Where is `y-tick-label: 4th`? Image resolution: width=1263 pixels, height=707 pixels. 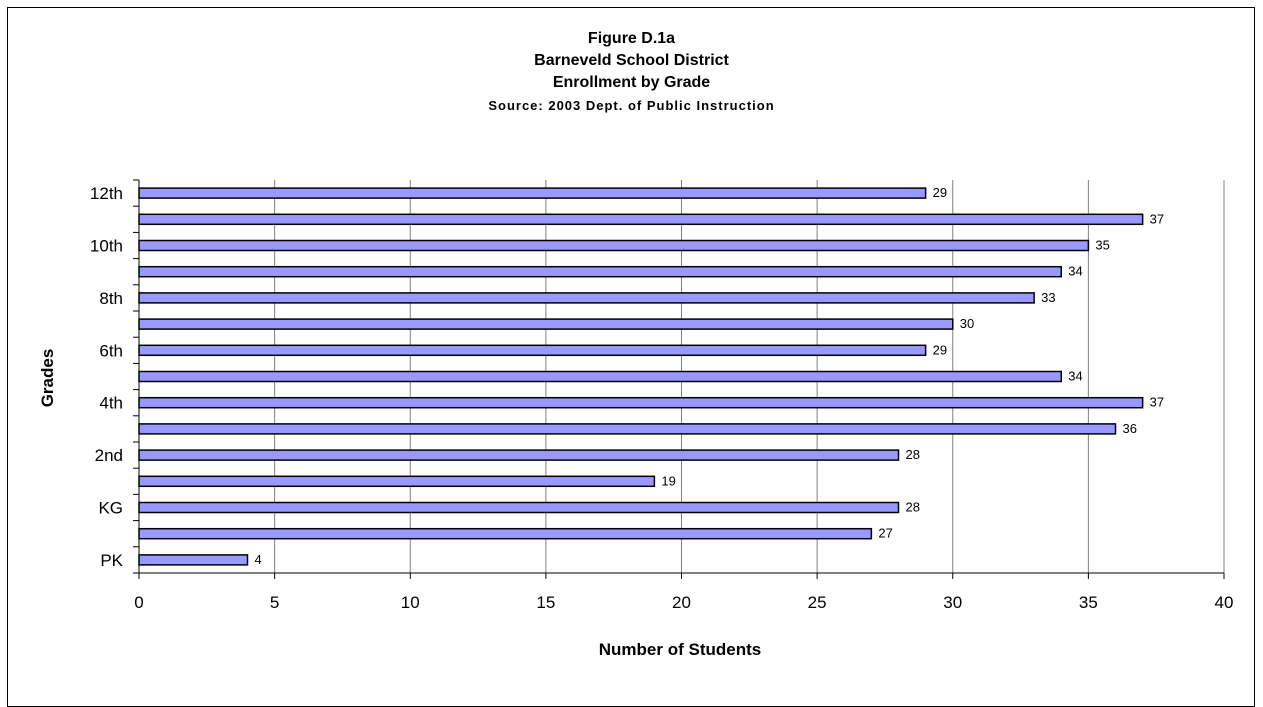
y-tick-label: 4th is located at coordinates (111, 403).